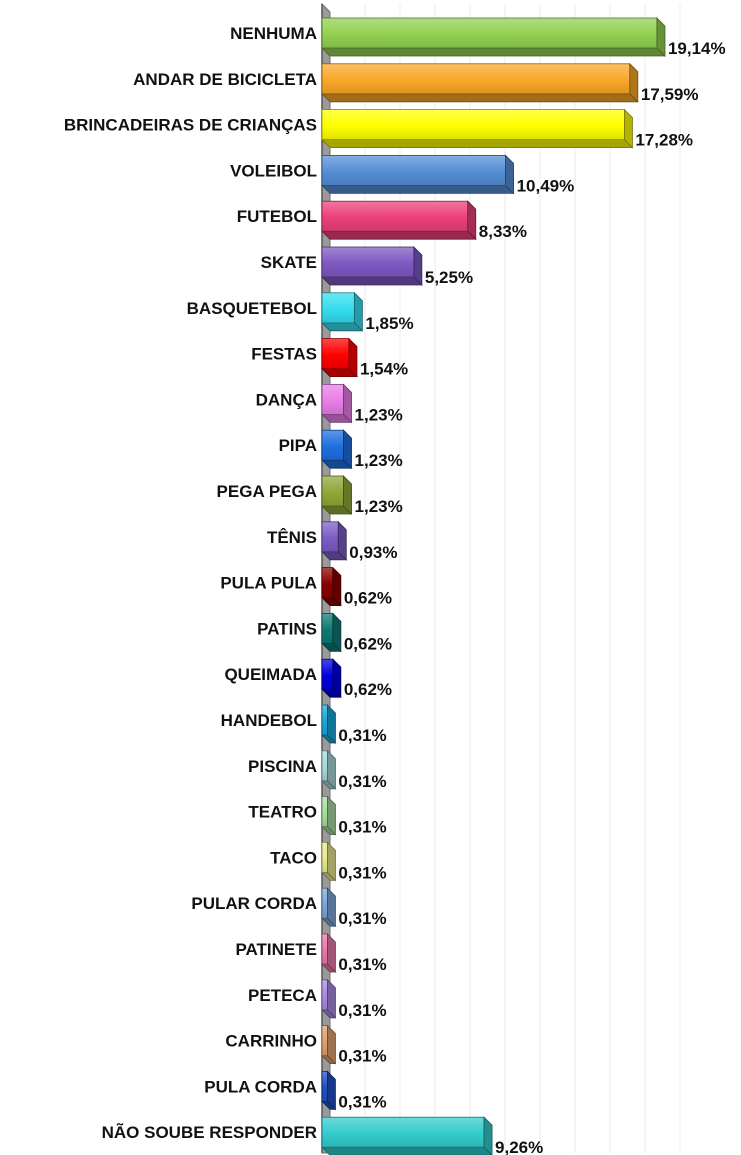  What do you see at coordinates (268, 583) in the screenshot?
I see `category-label: PULA PULA` at bounding box center [268, 583].